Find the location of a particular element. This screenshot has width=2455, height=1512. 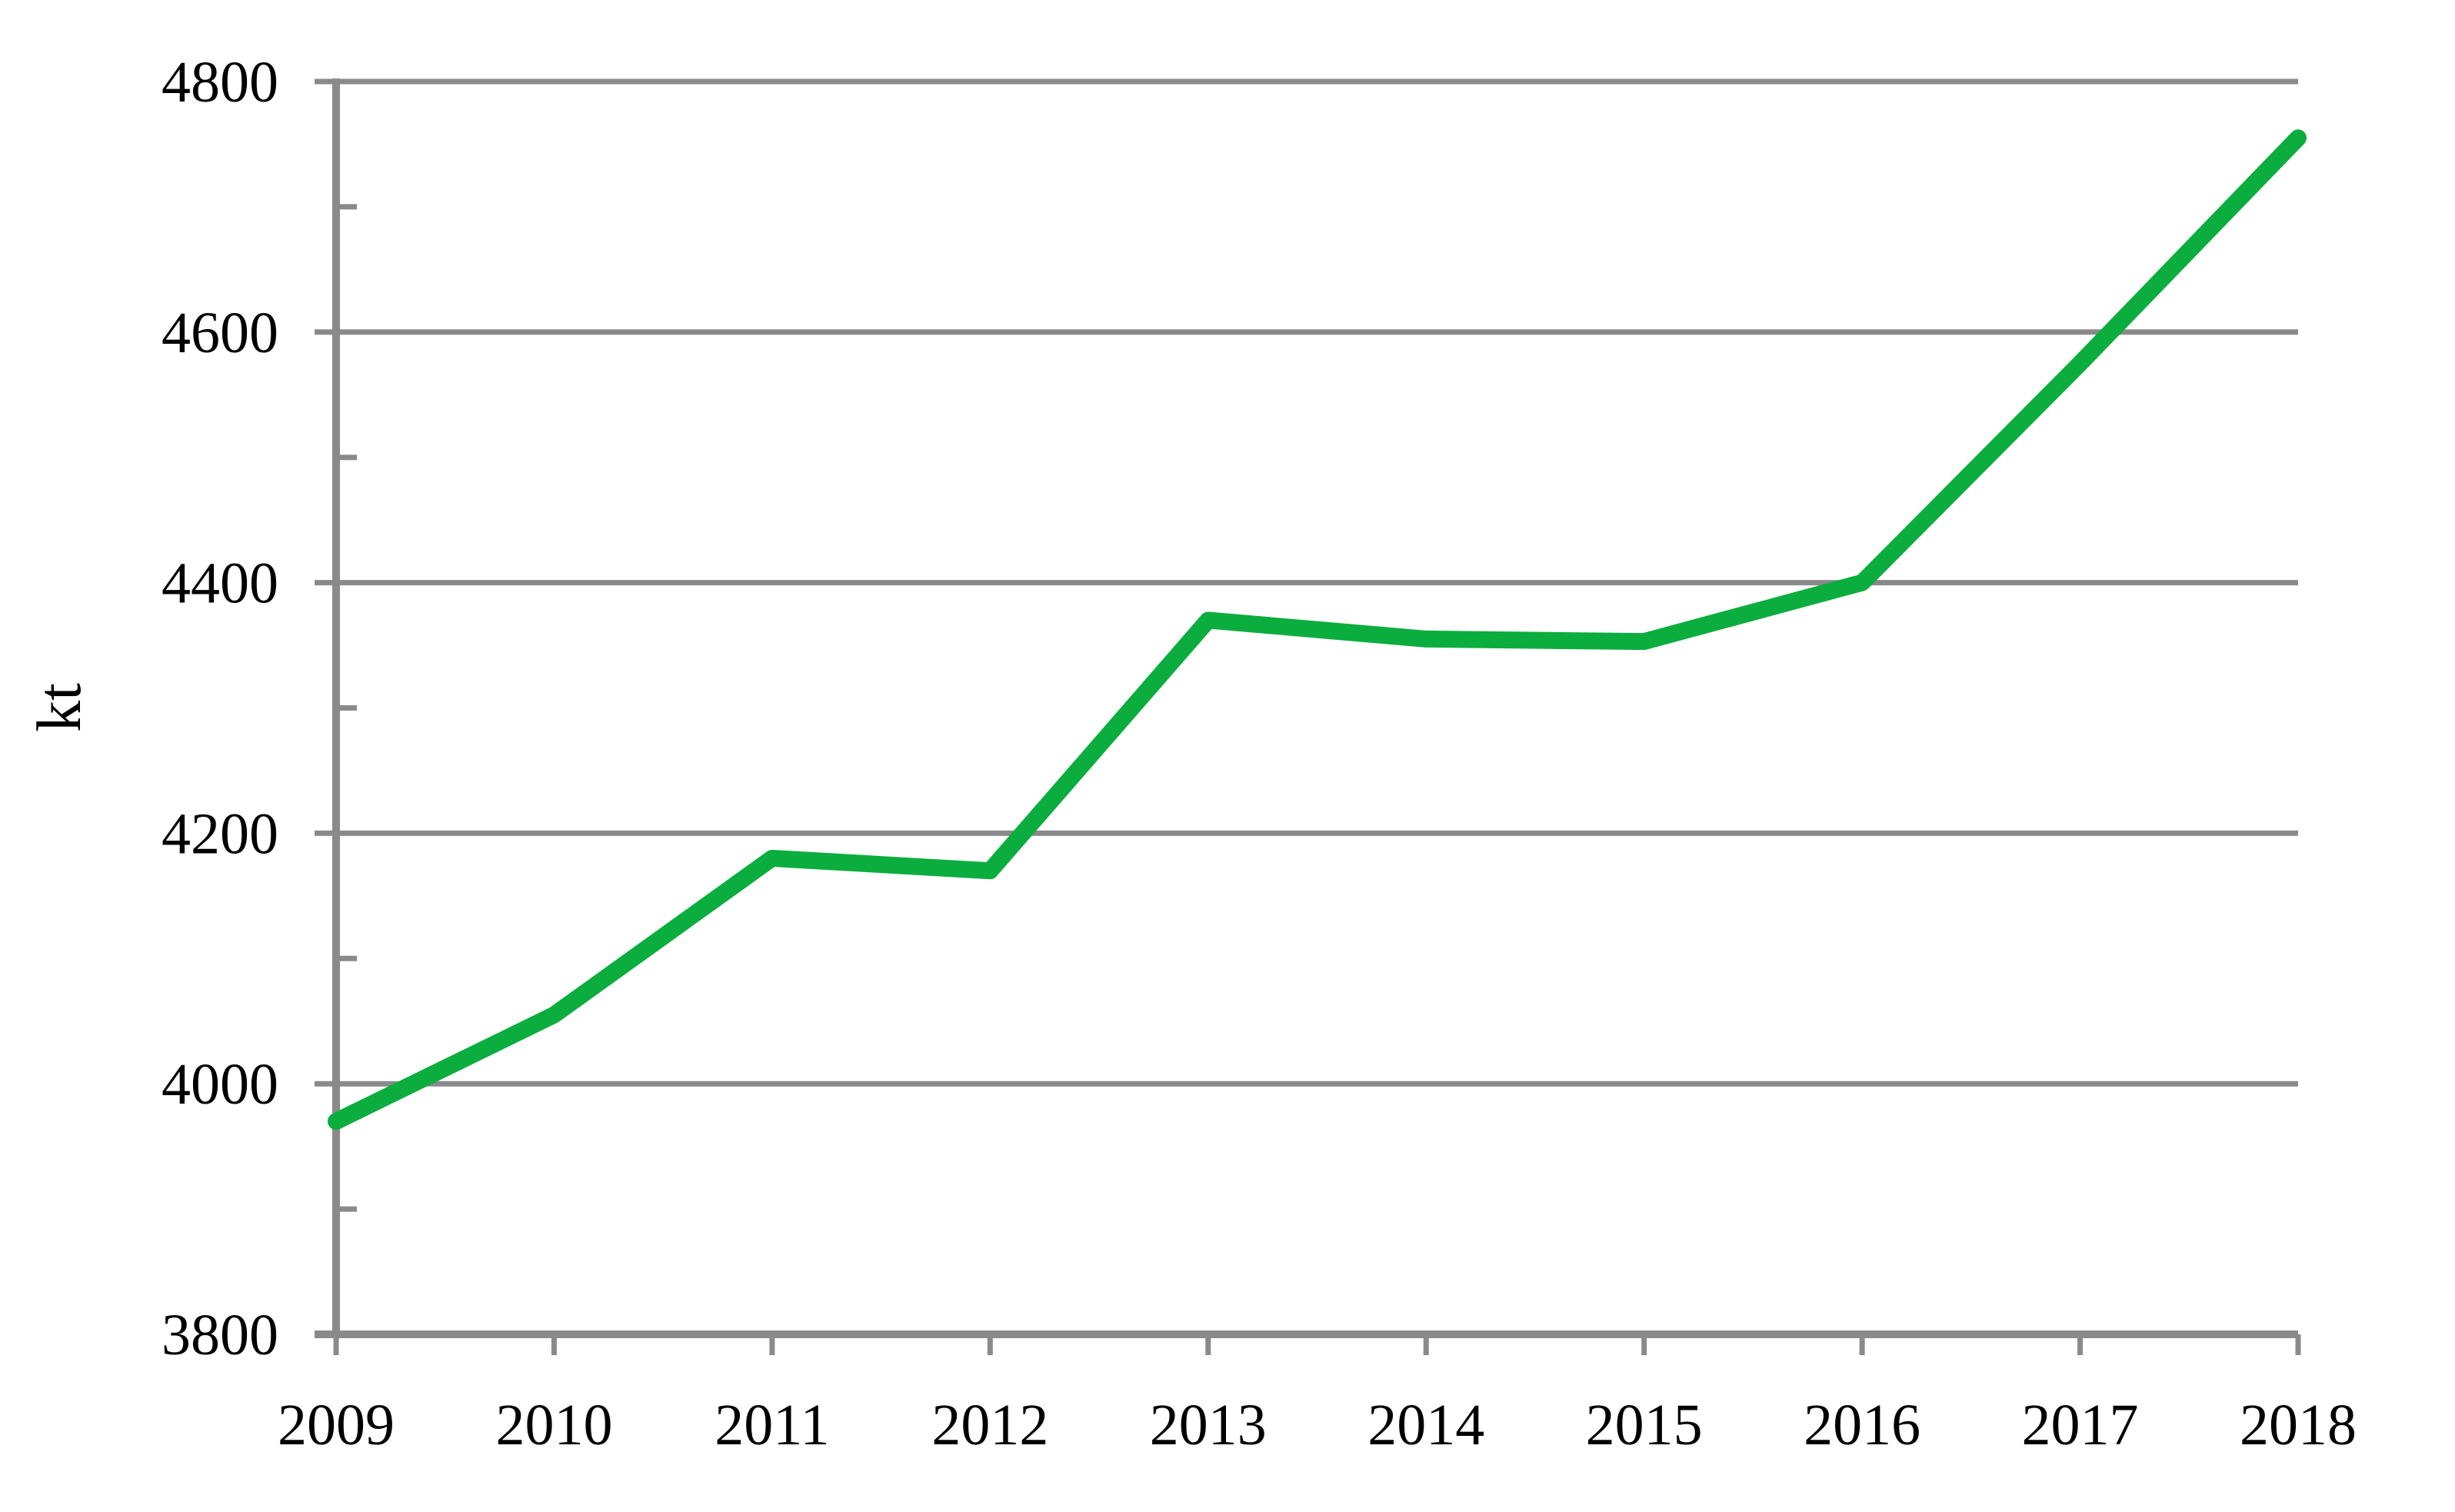

y-tick-label-4600: 4600 is located at coordinates (220, 333).